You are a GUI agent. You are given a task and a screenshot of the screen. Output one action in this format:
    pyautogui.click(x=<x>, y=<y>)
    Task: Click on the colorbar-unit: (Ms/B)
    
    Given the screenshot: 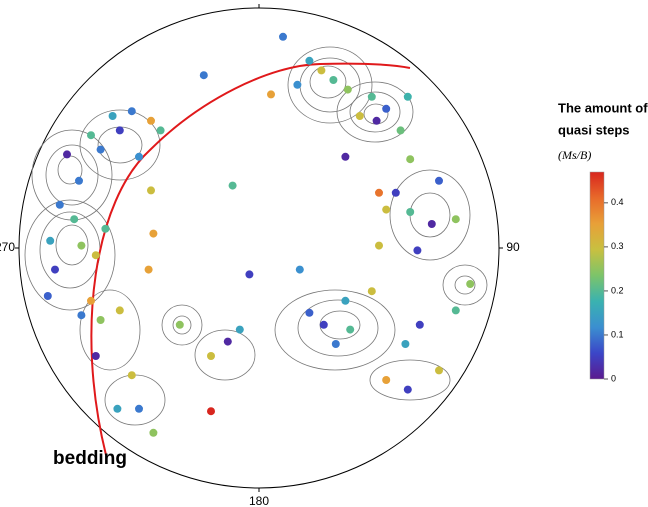 What is the action you would take?
    pyautogui.click(x=574, y=155)
    